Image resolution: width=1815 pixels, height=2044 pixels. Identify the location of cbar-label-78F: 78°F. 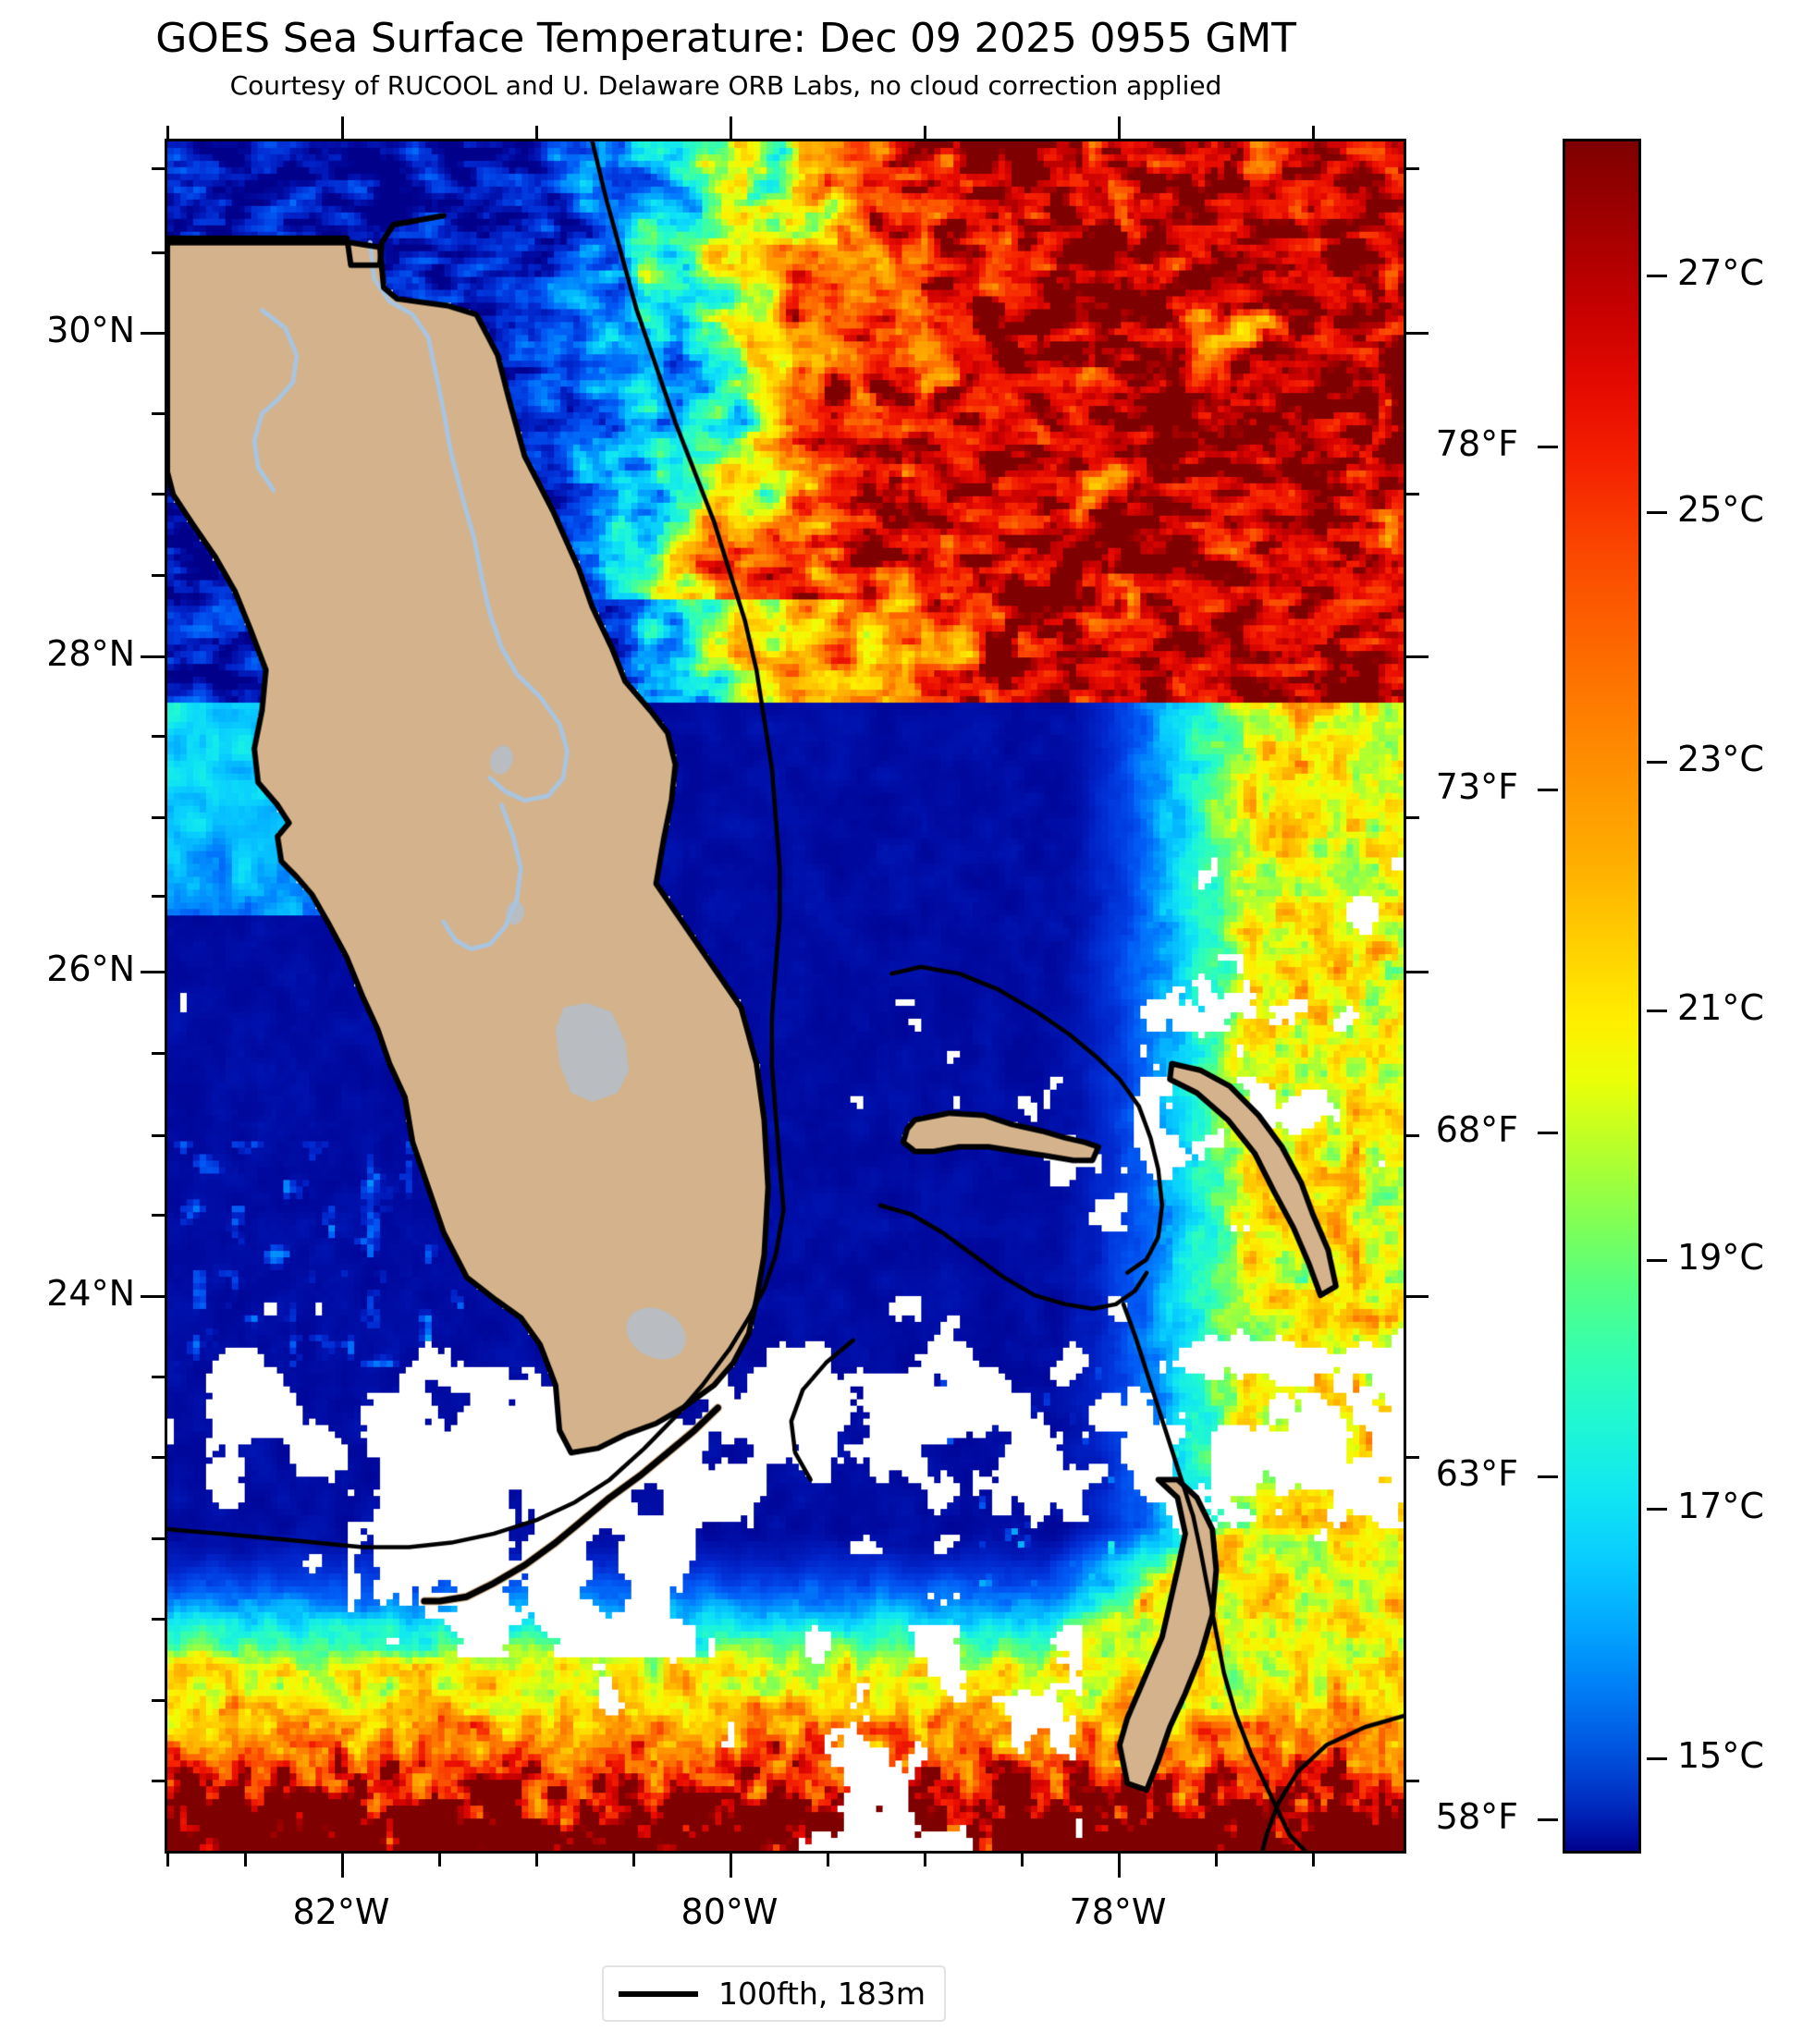
(1476, 443).